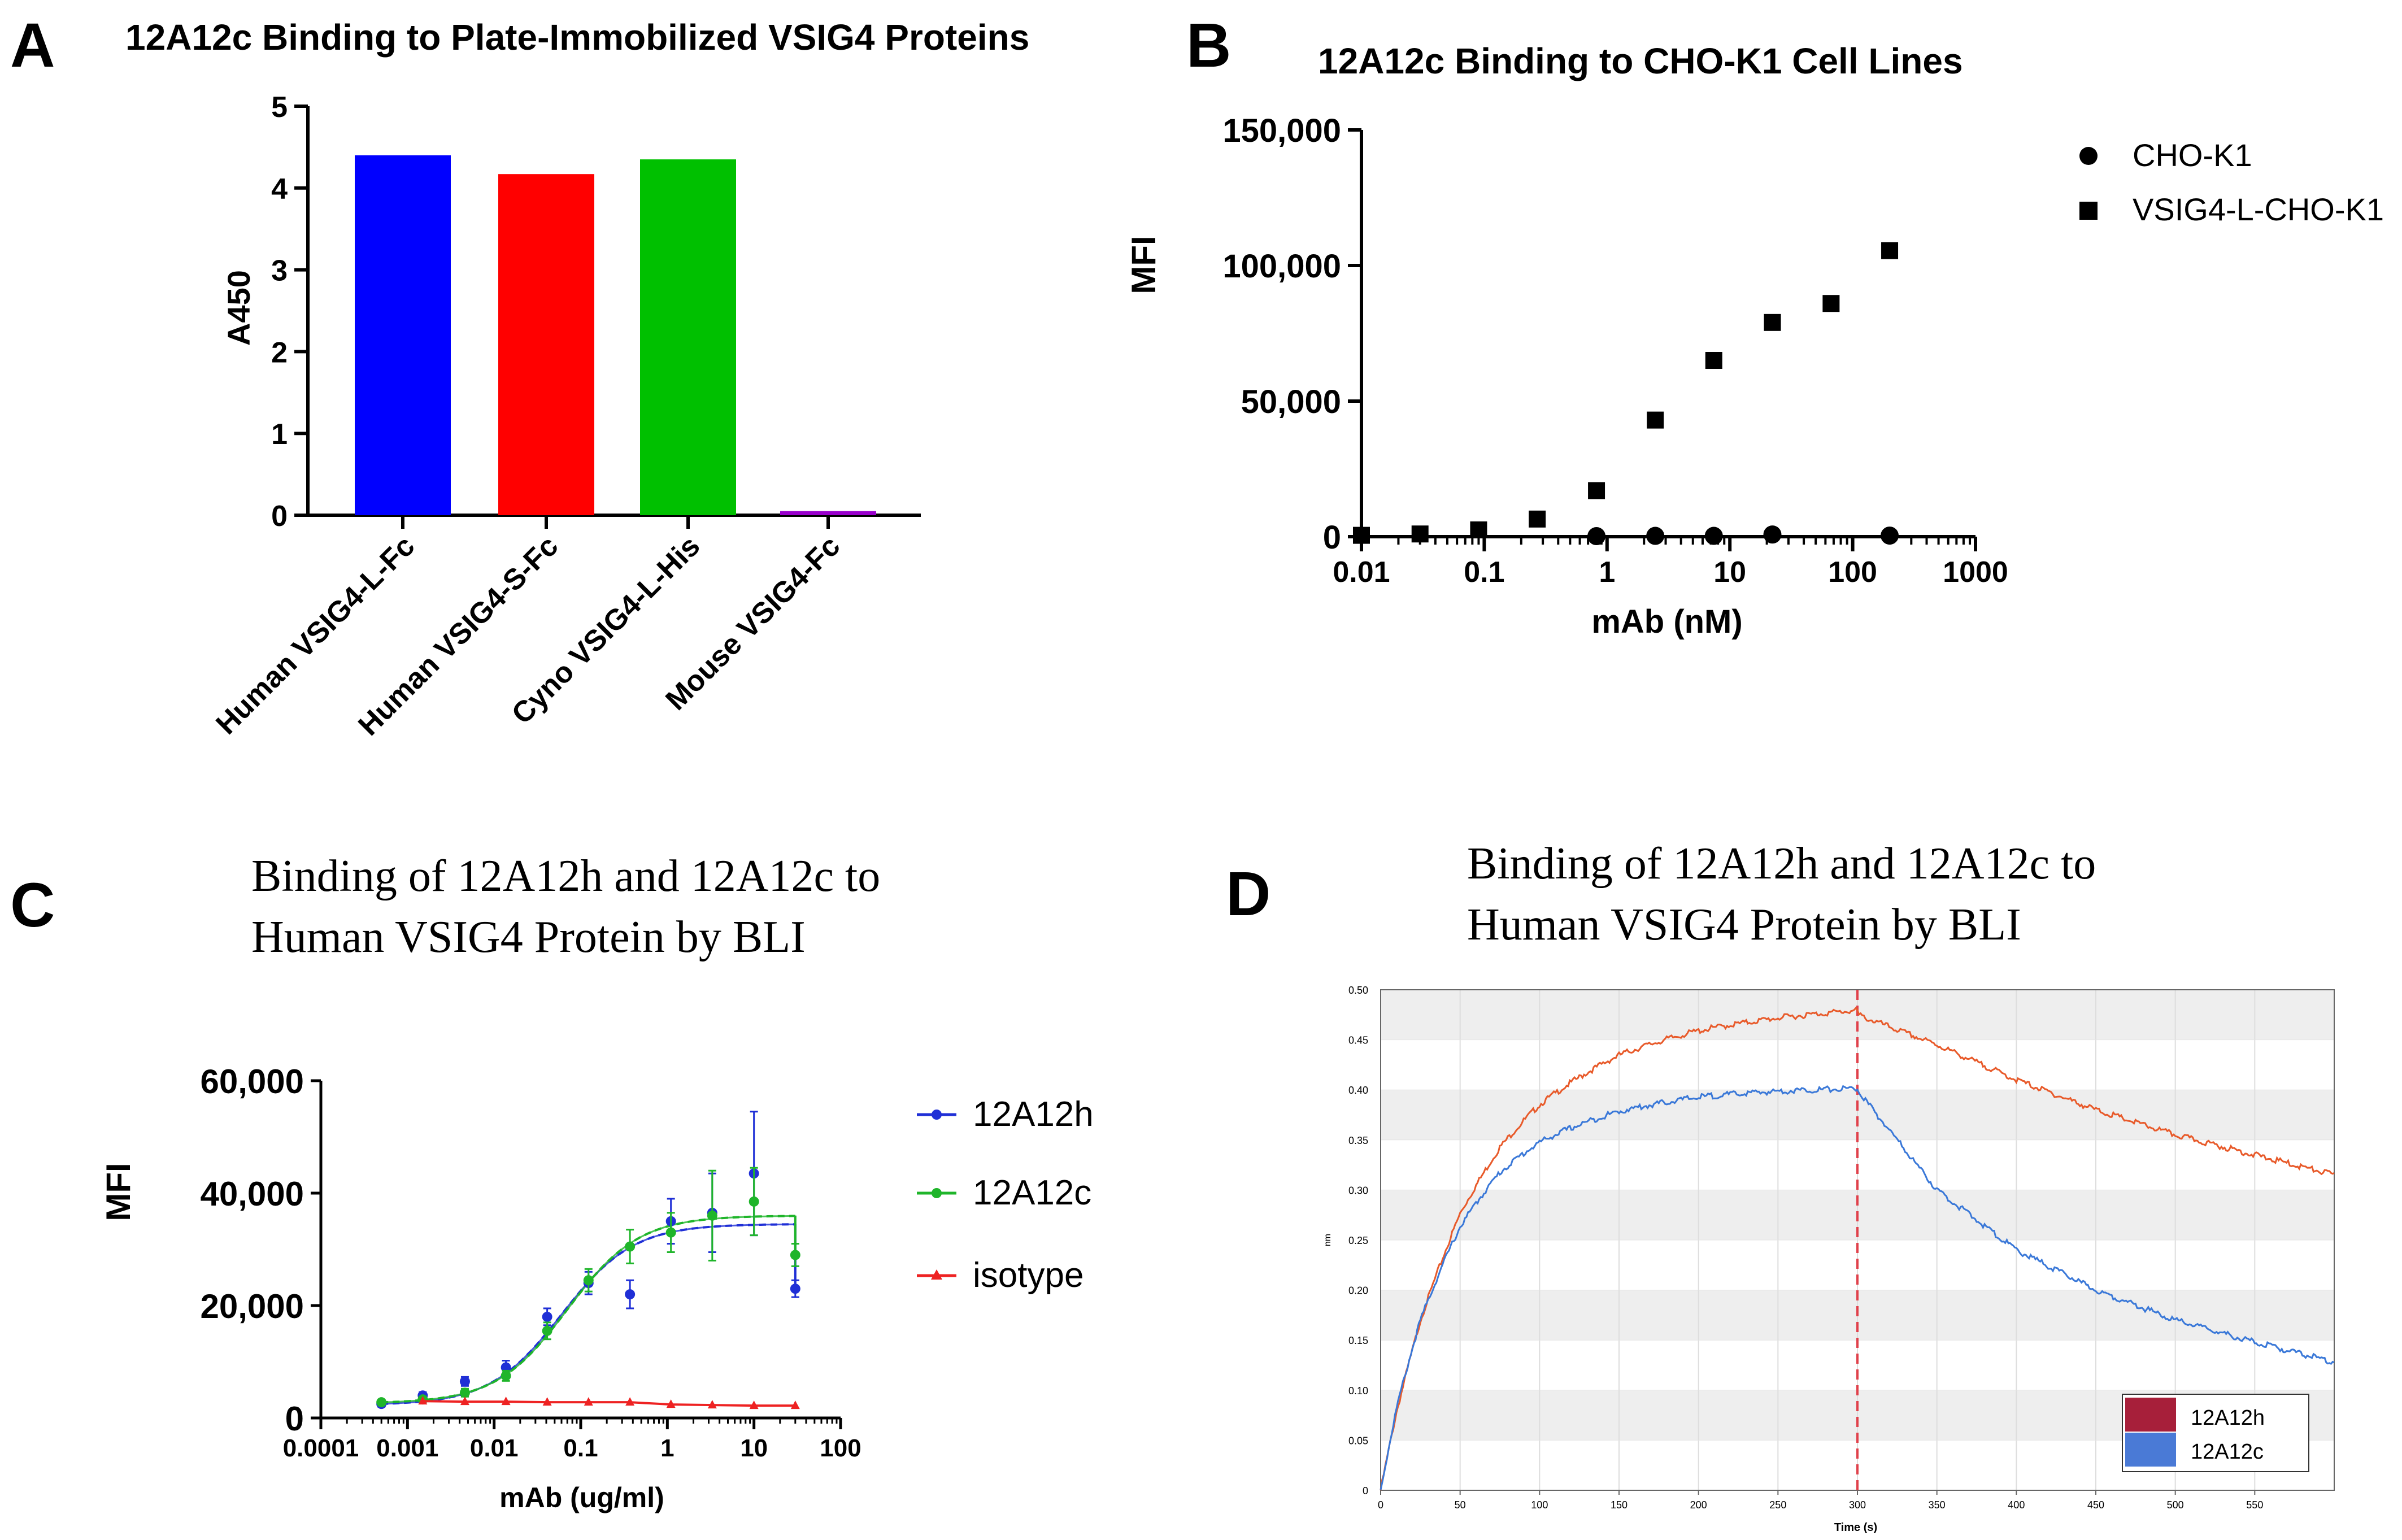 The height and width of the screenshot is (1540, 2402). I want to click on panel-b-legend: CHO-K1 VSIG4-L-CHO-K1, so click(2231, 182).